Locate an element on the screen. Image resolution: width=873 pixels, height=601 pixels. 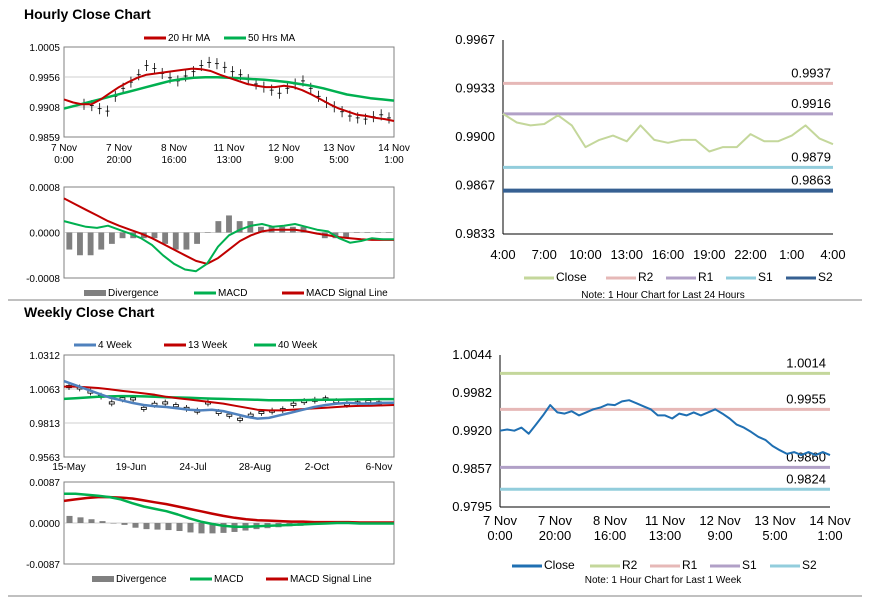
weekly-legend-40wk-label: 40 Week is located at coordinates (298, 345).